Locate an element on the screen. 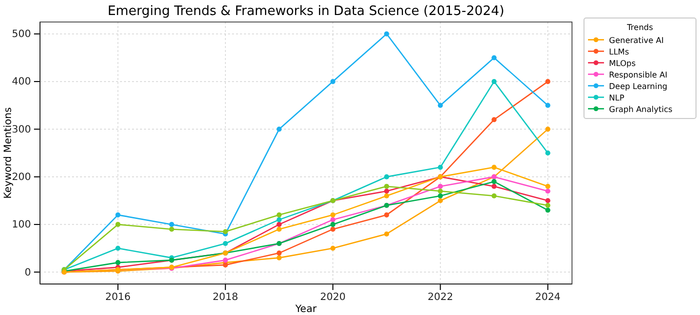  y-tick-label: 200 is located at coordinates (21, 178).